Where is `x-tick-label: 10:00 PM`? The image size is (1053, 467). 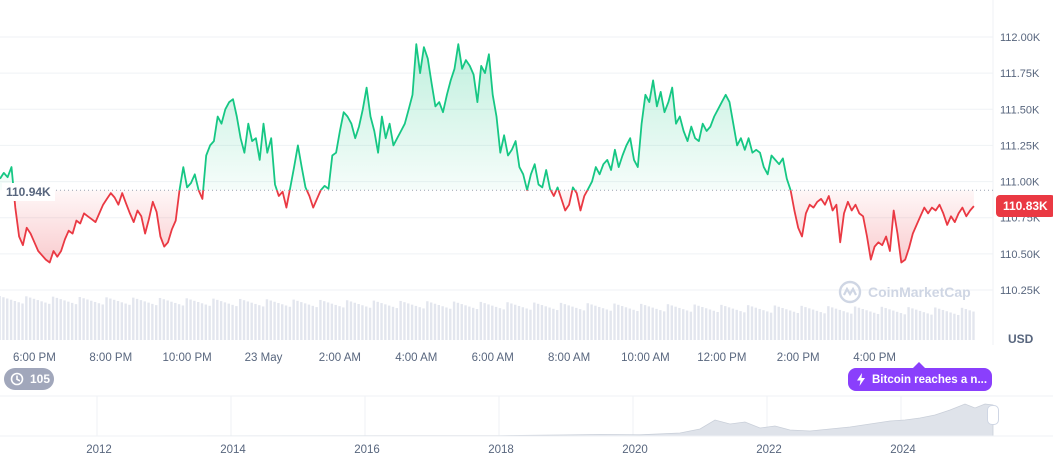 x-tick-label: 10:00 PM is located at coordinates (187, 358).